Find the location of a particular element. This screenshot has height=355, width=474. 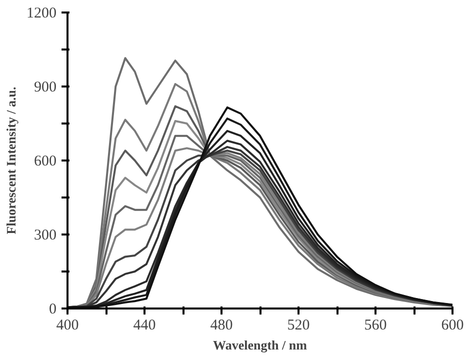

y-tick-label: 900 is located at coordinates (45, 88).